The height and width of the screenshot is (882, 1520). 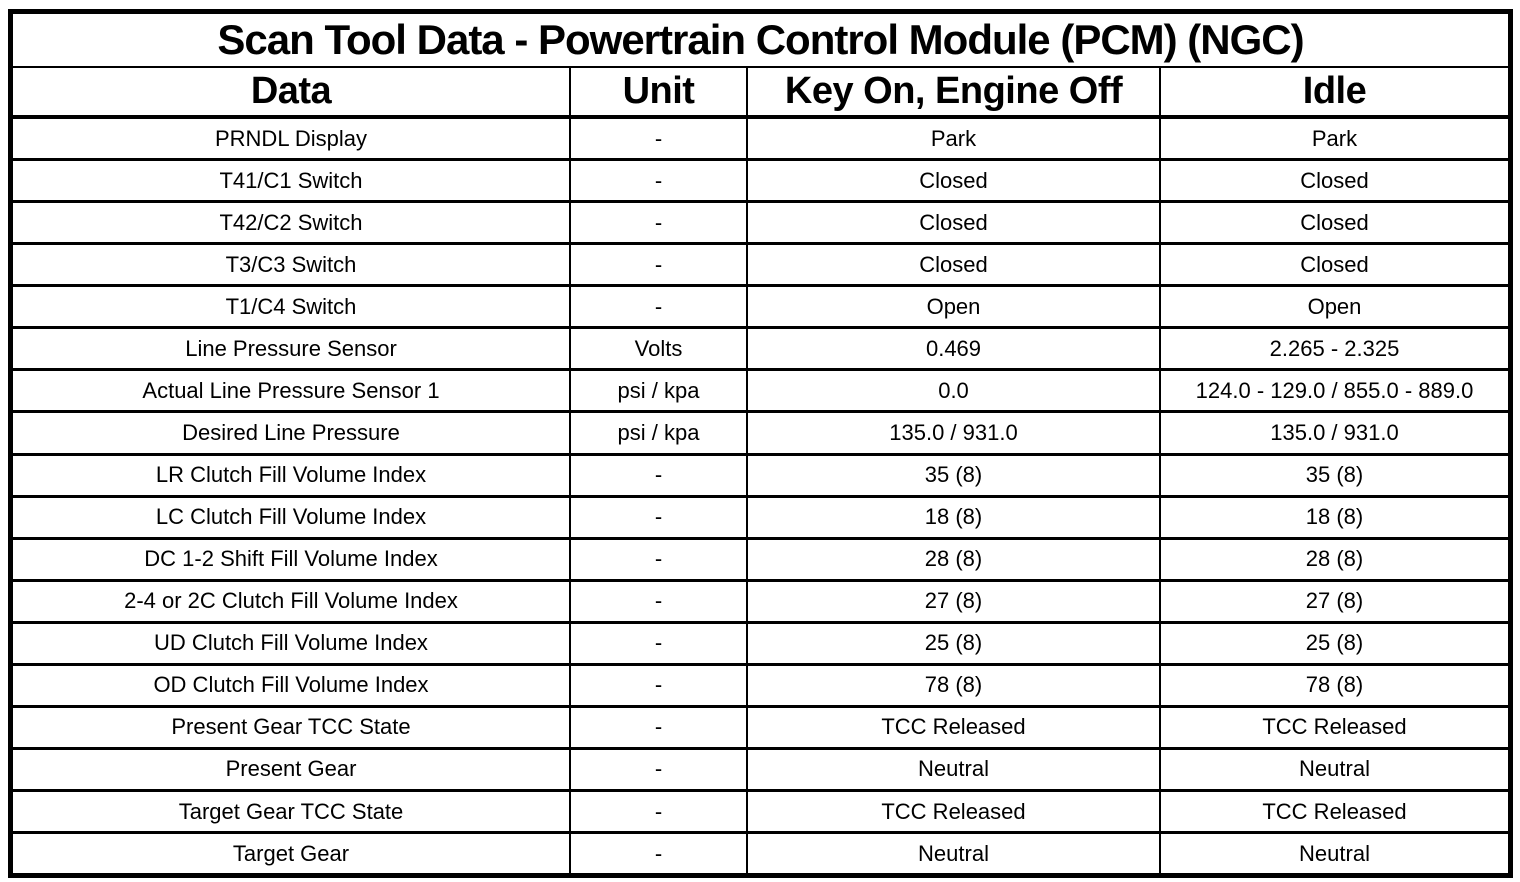 What do you see at coordinates (291, 685) in the screenshot?
I see `cell-data: OD Clutch Fill Volume Index` at bounding box center [291, 685].